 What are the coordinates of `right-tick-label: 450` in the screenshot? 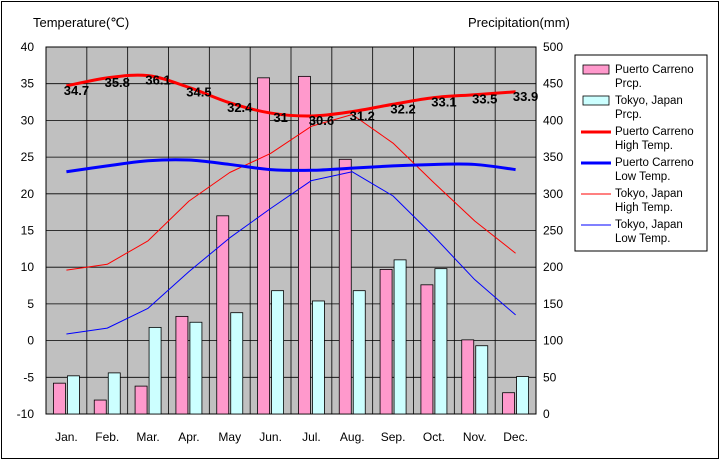 It's located at (553, 84).